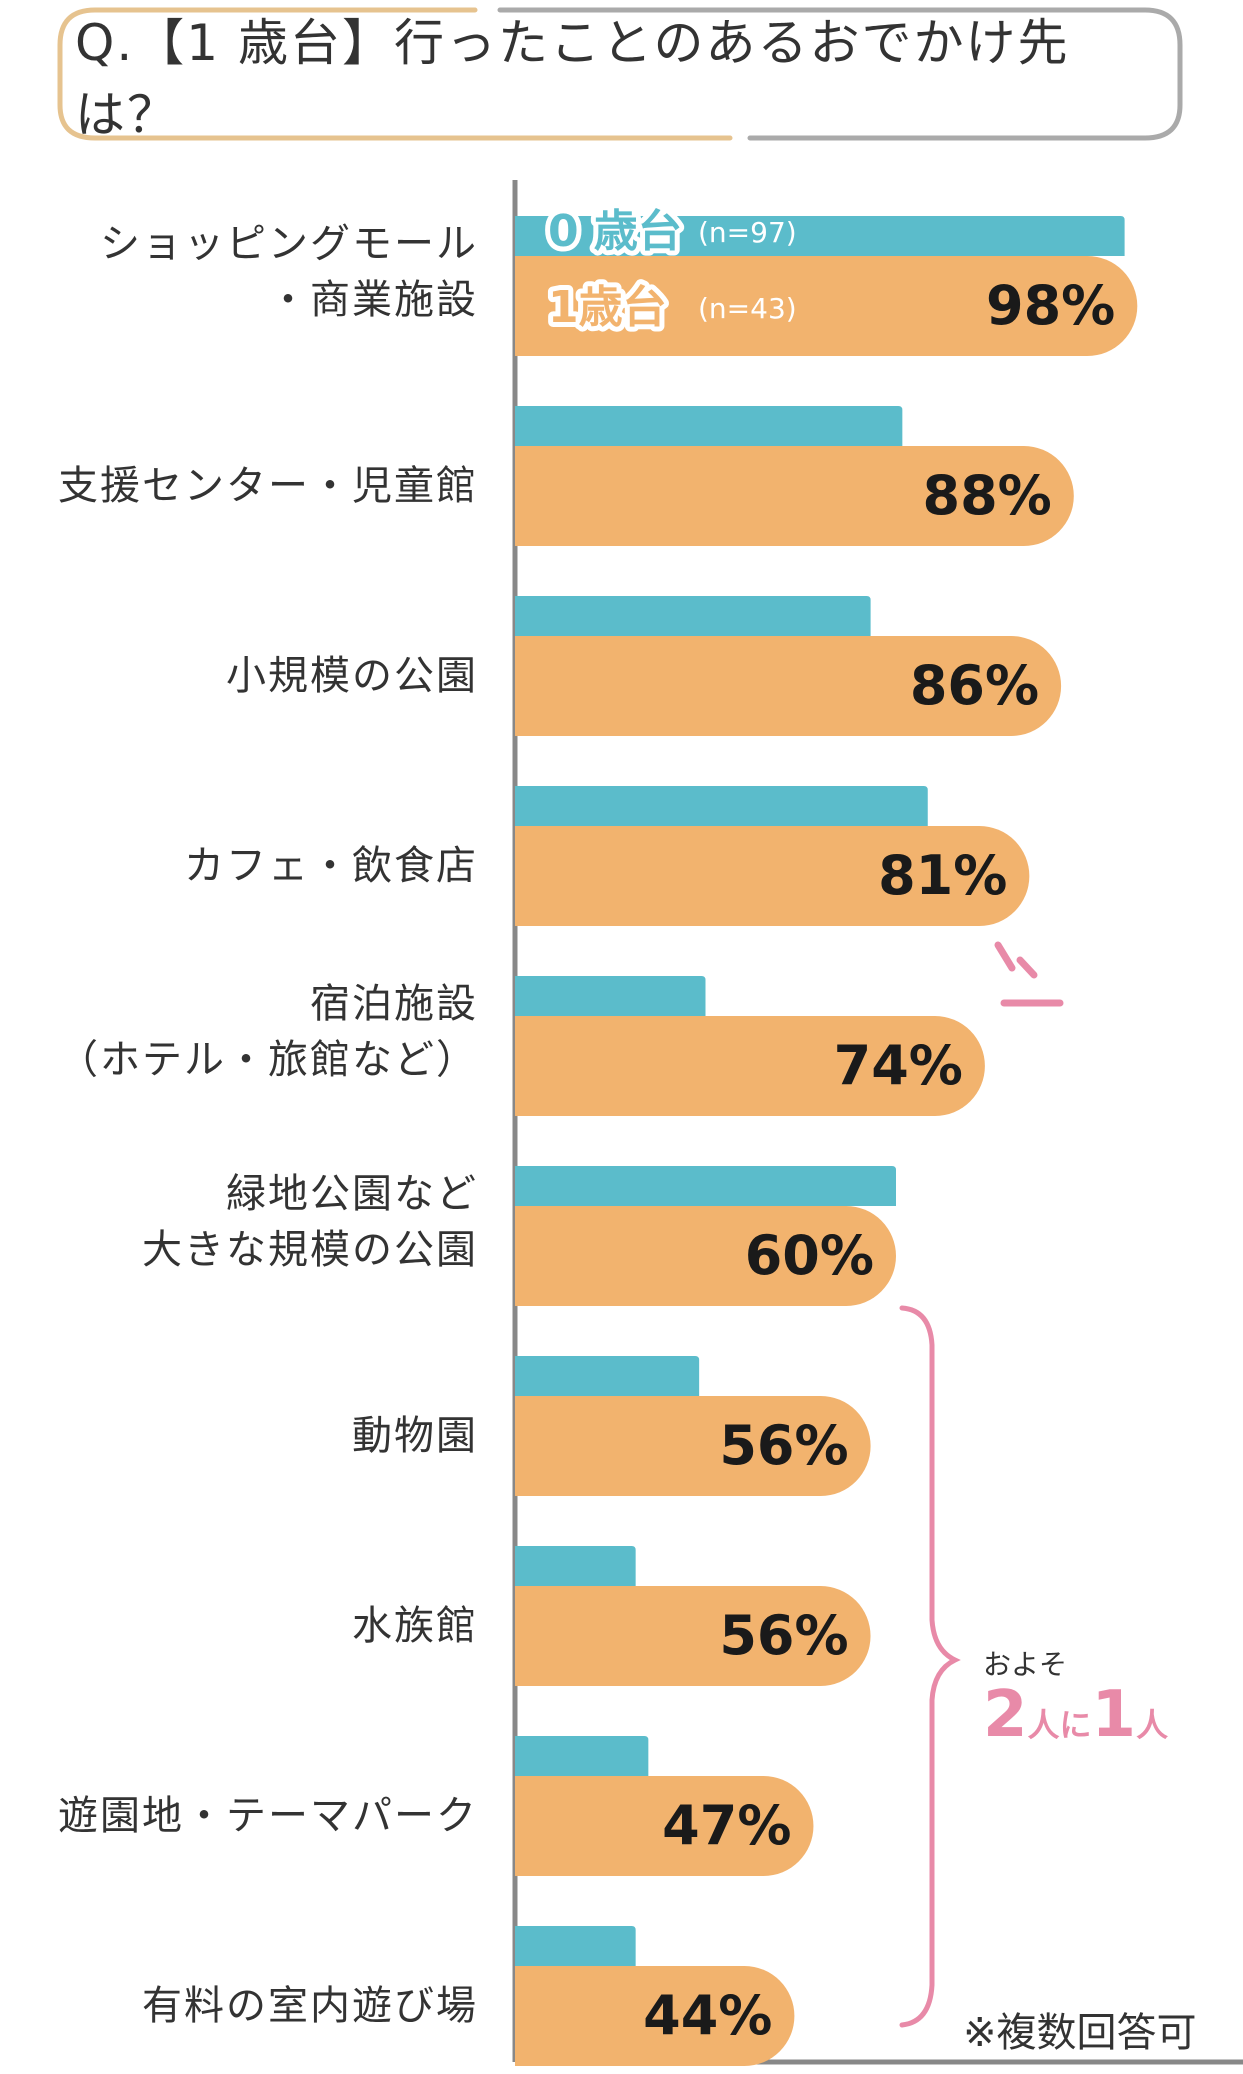 This screenshot has width=1243, height=2074. What do you see at coordinates (239, 272) in the screenshot?
I see `category-label: ショッピングモール・商業施設` at bounding box center [239, 272].